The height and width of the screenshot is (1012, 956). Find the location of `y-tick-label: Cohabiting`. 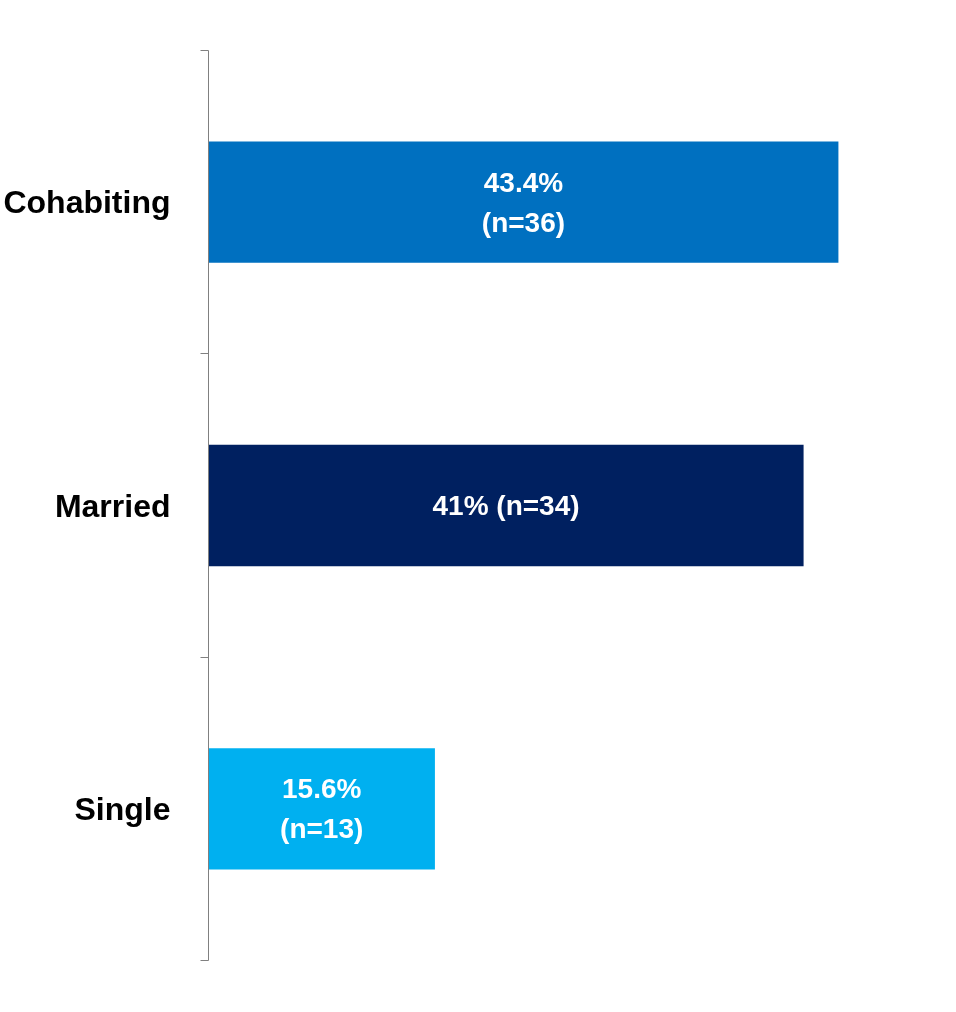

y-tick-label: Cohabiting is located at coordinates (87, 202).